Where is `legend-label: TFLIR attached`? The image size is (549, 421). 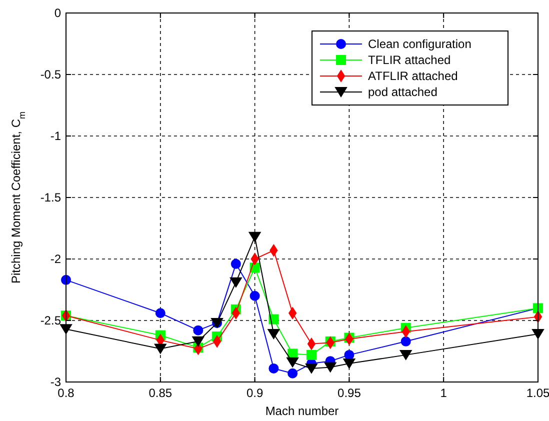
legend-label: TFLIR attached is located at coordinates (409, 60).